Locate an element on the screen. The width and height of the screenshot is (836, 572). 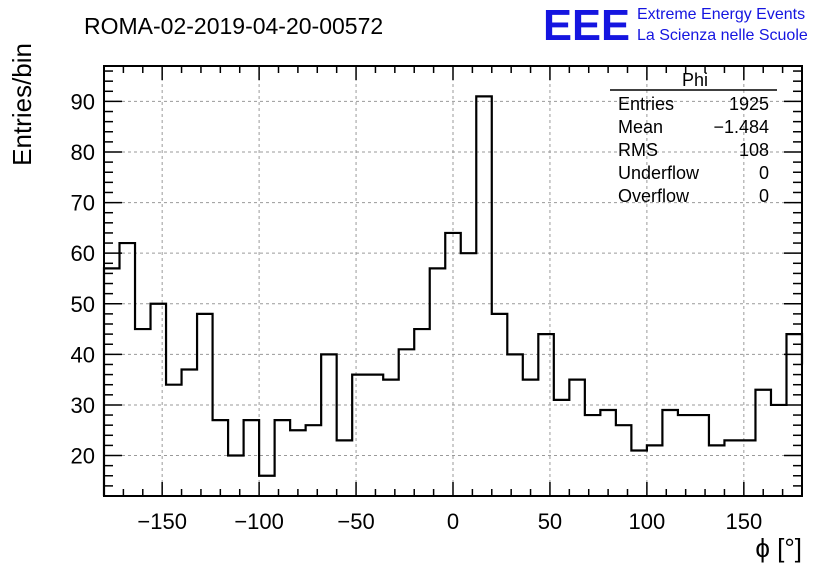
stats-box-title: Phi is located at coordinates (695, 80).